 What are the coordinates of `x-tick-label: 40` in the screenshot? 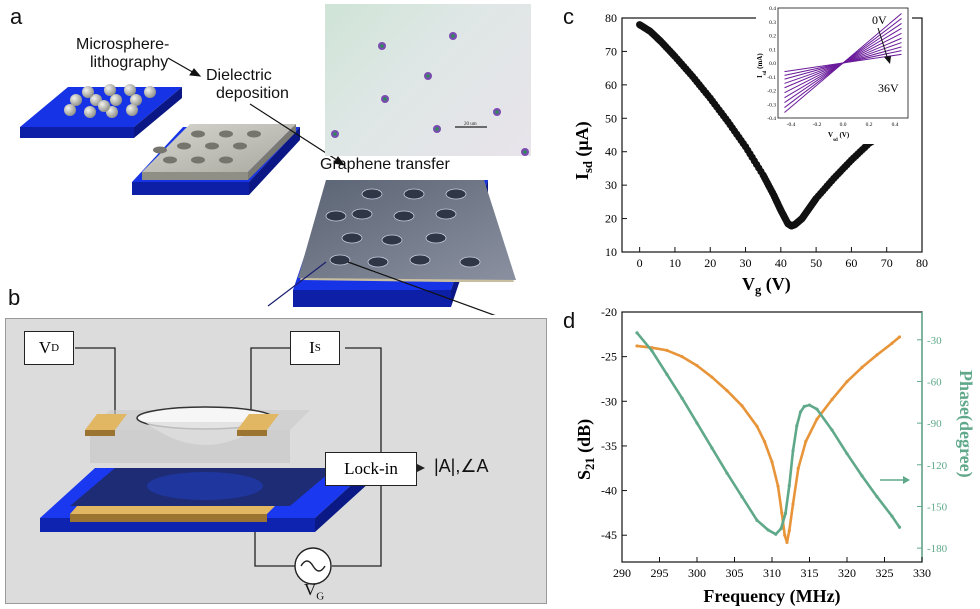 It's located at (781, 263).